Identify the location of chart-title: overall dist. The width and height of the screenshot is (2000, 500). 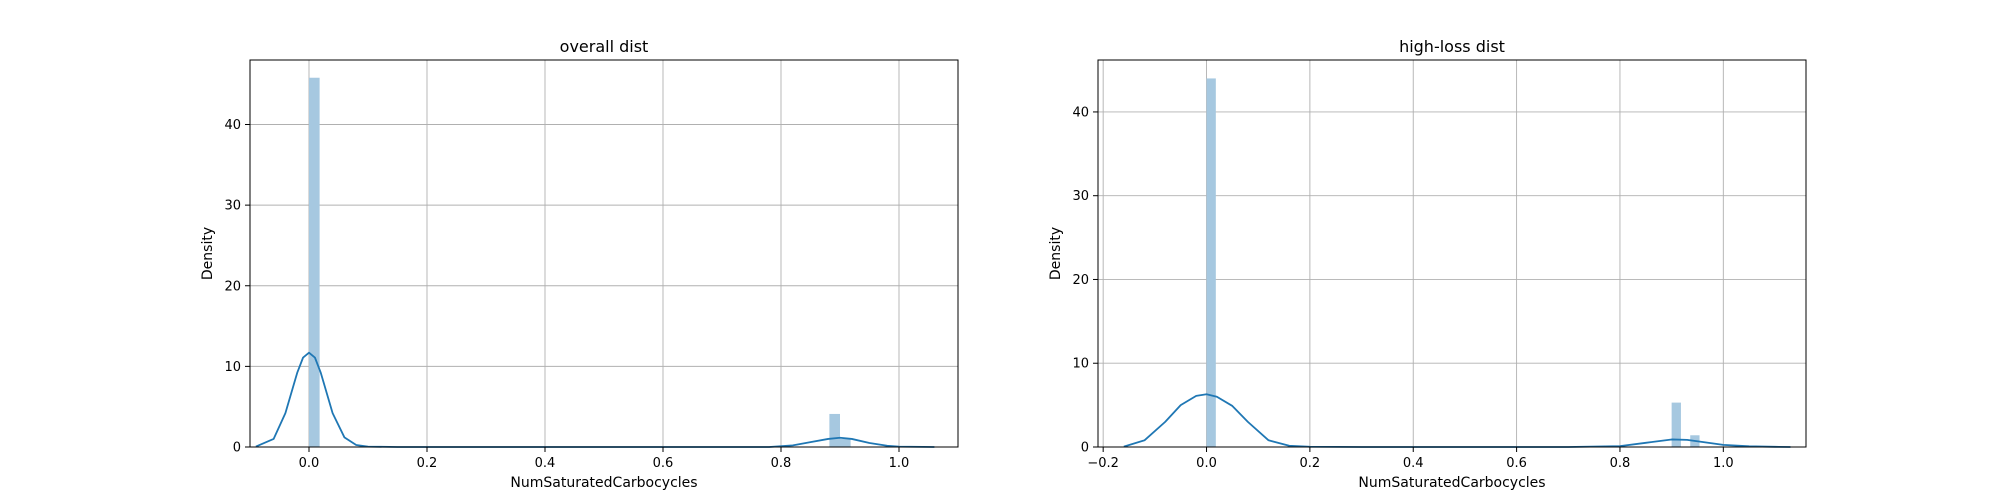
(604, 46).